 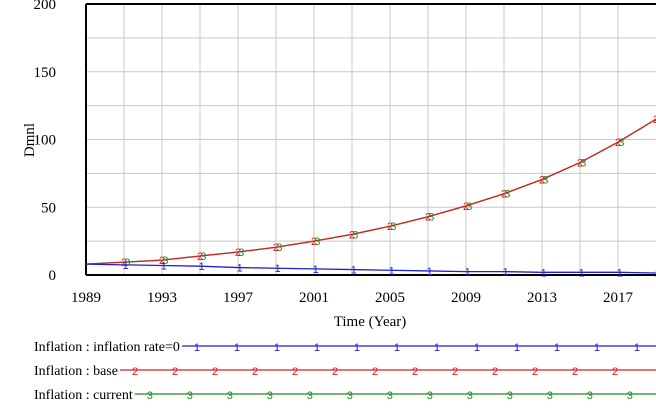 I want to click on y-tick-label: 150, so click(x=45, y=73).